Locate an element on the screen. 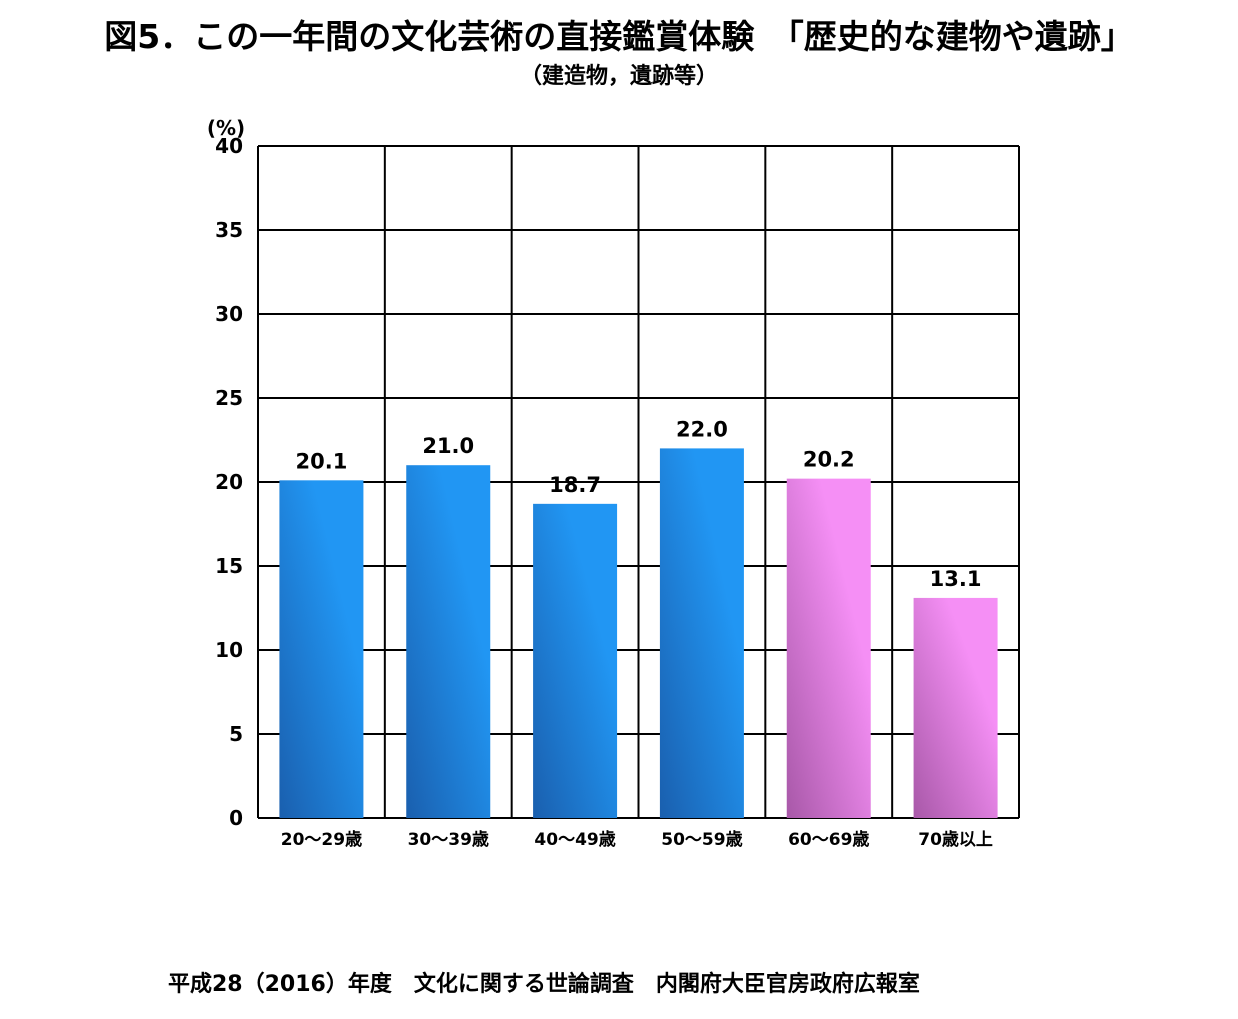  y-tick-label: 5 is located at coordinates (236, 734).